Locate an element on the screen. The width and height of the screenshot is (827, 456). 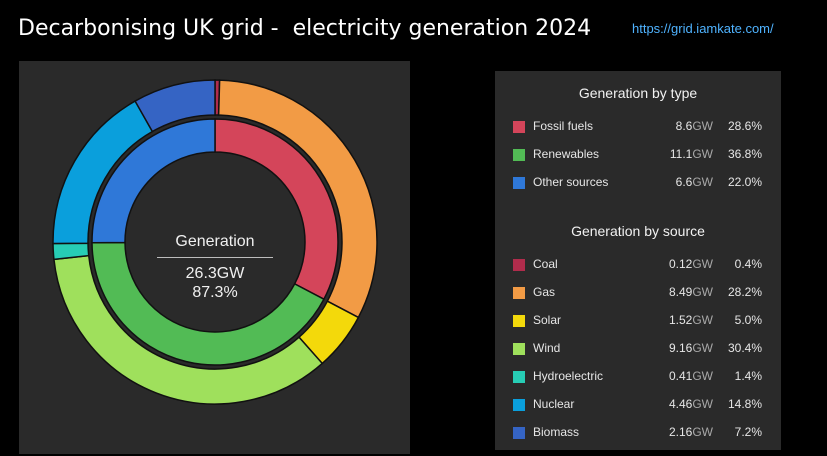
legend-label: Wind is located at coordinates (547, 348).